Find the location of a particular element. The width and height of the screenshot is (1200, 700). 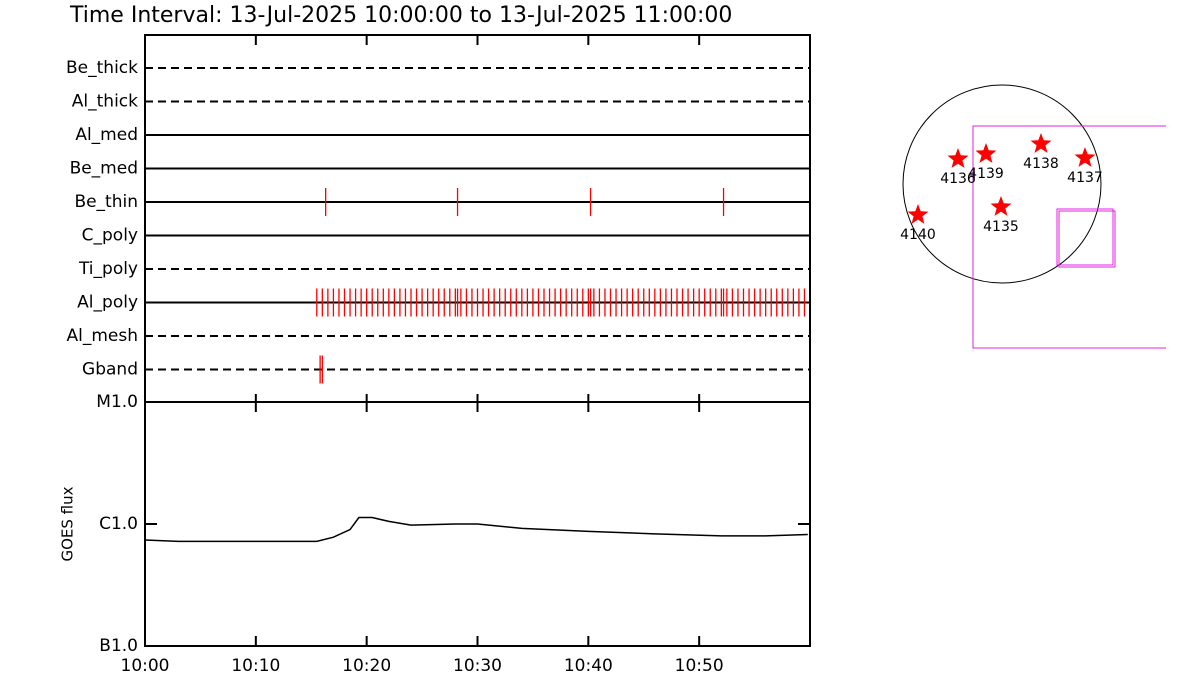

solar-disk is located at coordinates (1002, 184).